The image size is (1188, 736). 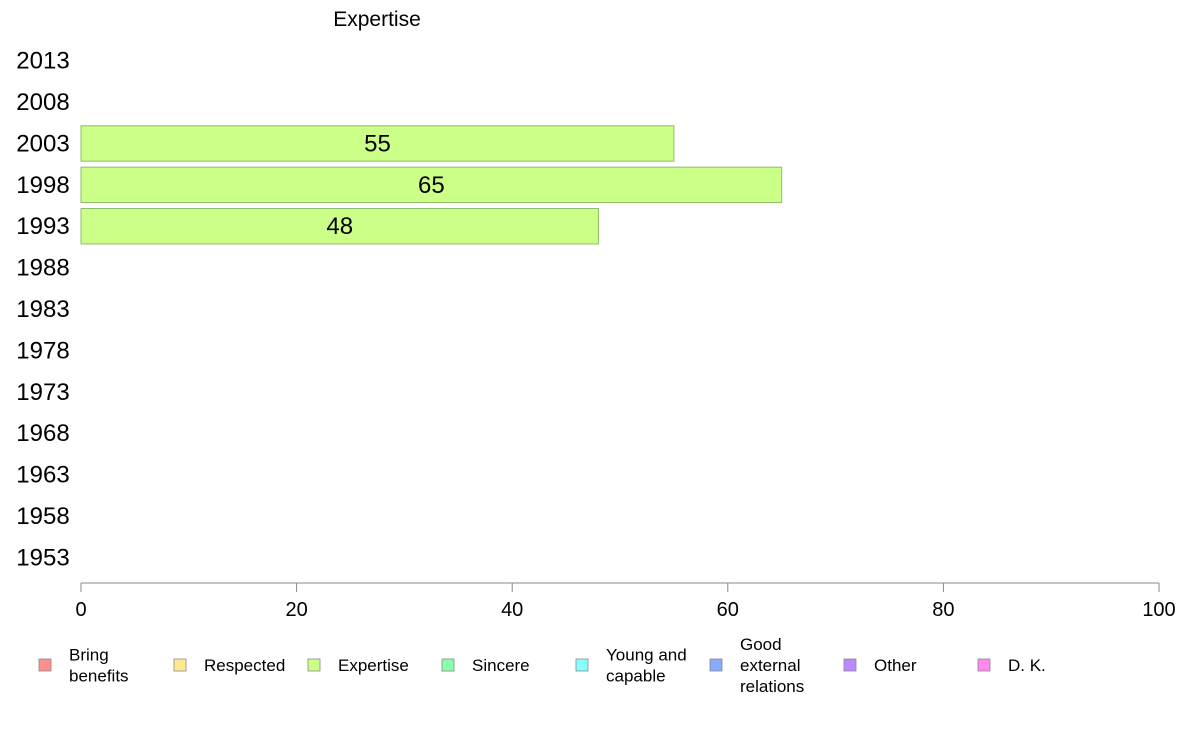 I want to click on legend-label: D. K., so click(x=1027, y=665).